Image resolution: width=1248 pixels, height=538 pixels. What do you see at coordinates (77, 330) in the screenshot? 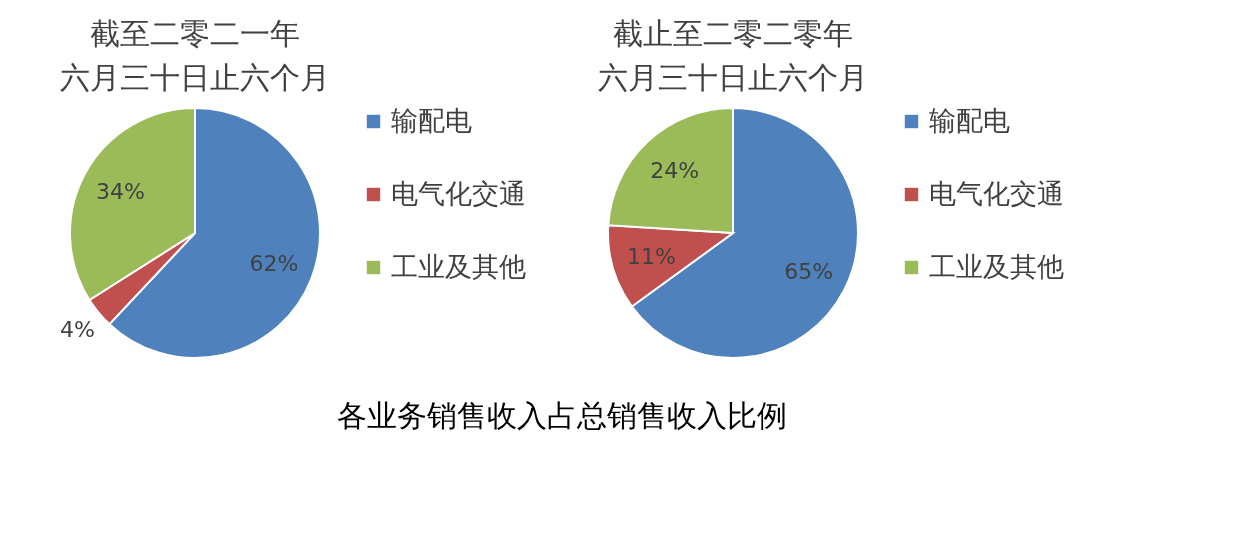
I see `data-label: 4%` at bounding box center [77, 330].